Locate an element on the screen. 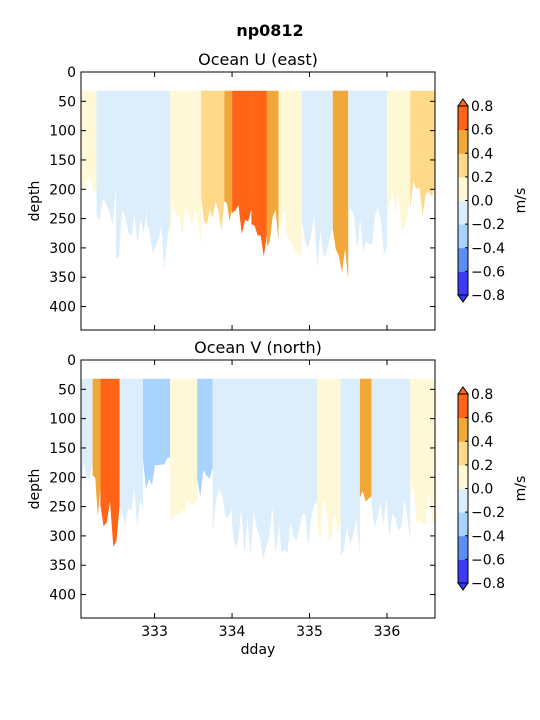 This screenshot has height=720, width=540. panel-title: Ocean V (north) is located at coordinates (258, 347).